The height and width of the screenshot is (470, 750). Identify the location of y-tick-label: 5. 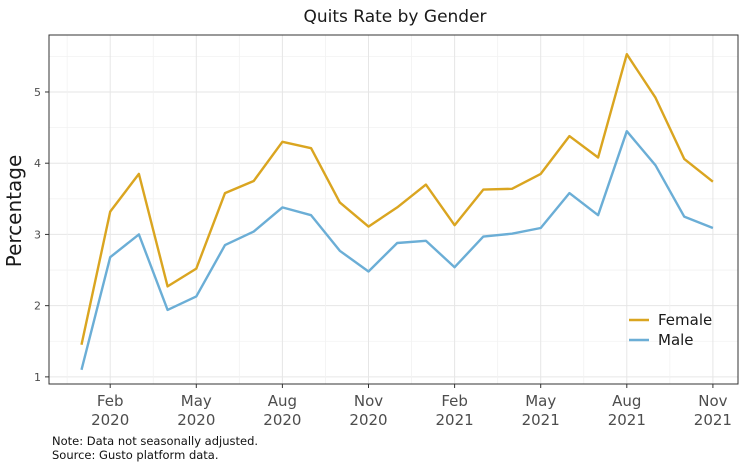
(37, 92).